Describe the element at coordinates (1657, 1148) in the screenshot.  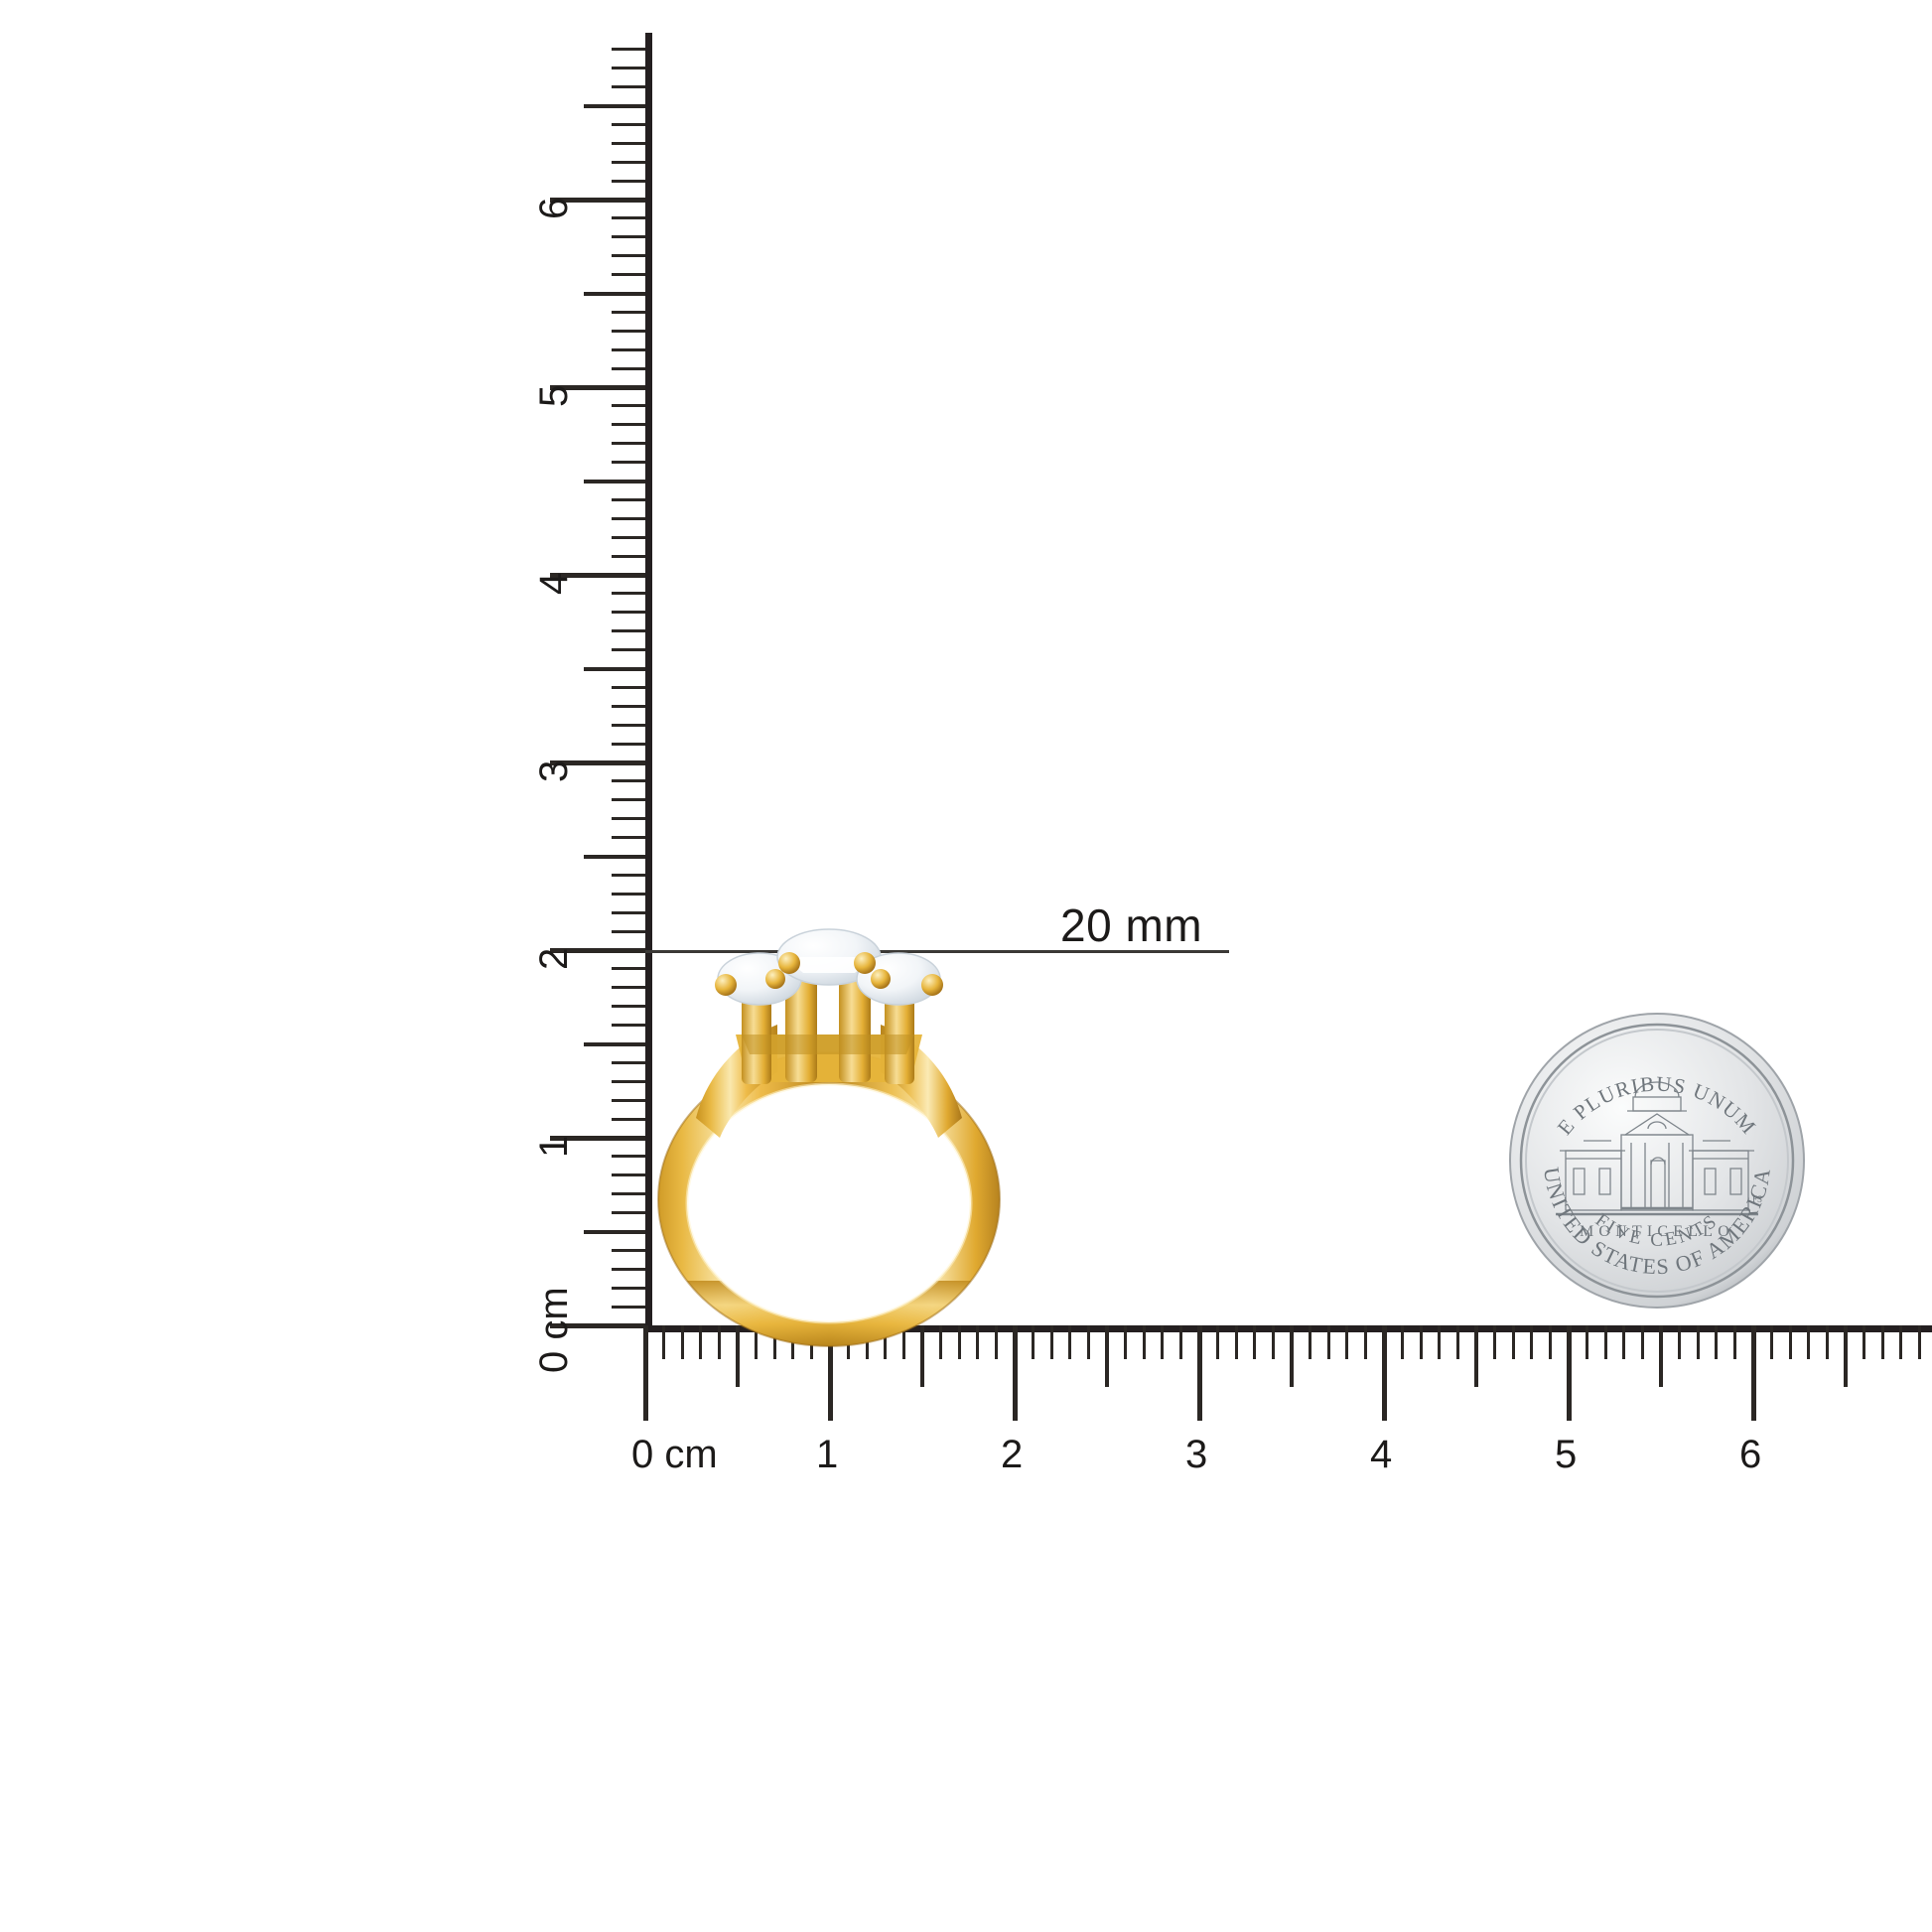
I see `monticello-engraving` at that location.